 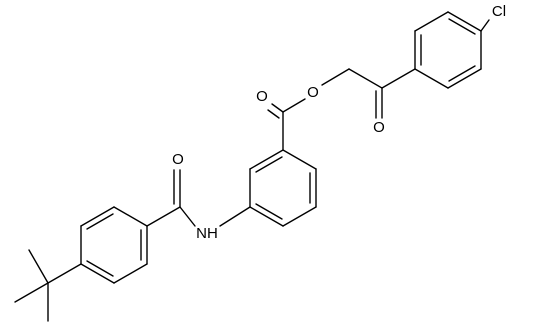 I want to click on atom-label: Cl, so click(x=499, y=11).